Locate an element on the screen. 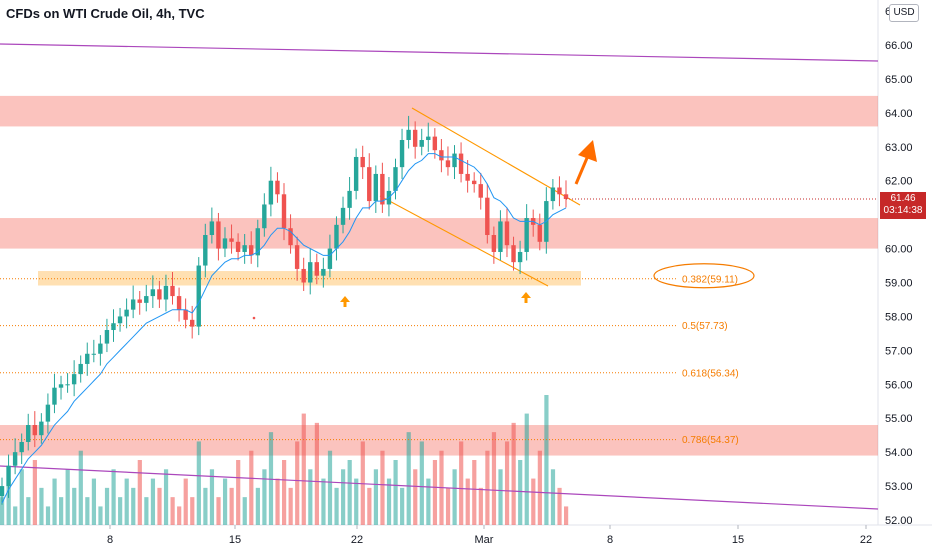 This screenshot has height=550, width=932. y-tick-label: 62.00 is located at coordinates (899, 182).